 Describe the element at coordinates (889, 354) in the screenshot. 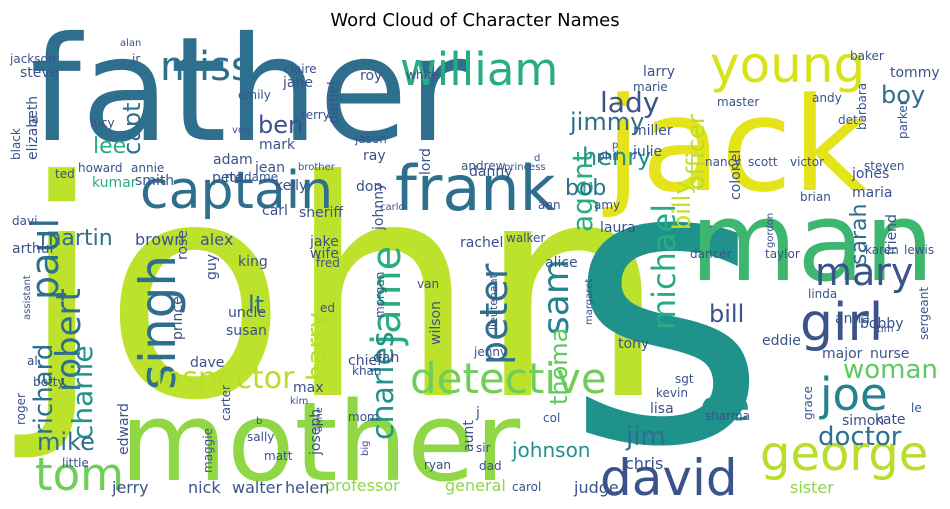

I see `word-nurse: nurse` at that location.